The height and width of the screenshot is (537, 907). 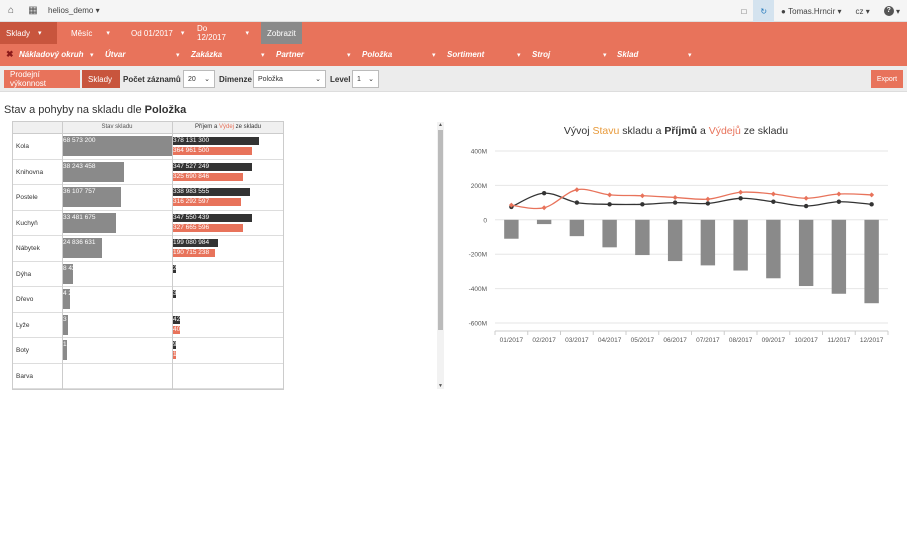 I want to click on table-row: Postele 36 107 757 338 983 555 316 292 597, so click(x=148, y=198).